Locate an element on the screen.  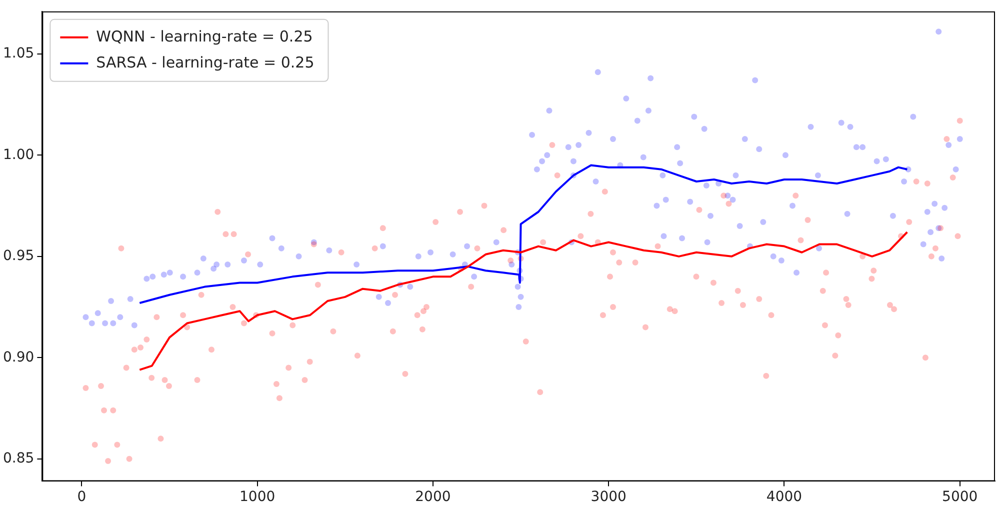
y-tick-label: 1.00 is located at coordinates (18, 154).